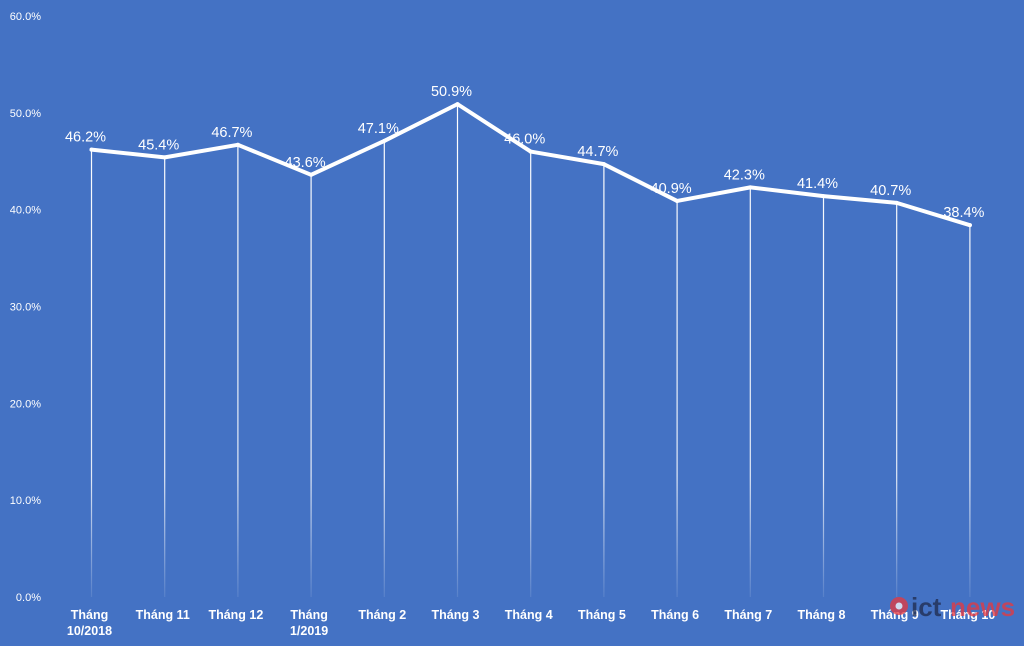 This screenshot has width=1024, height=646. What do you see at coordinates (85, 138) in the screenshot?
I see `data-label: 46.2%` at bounding box center [85, 138].